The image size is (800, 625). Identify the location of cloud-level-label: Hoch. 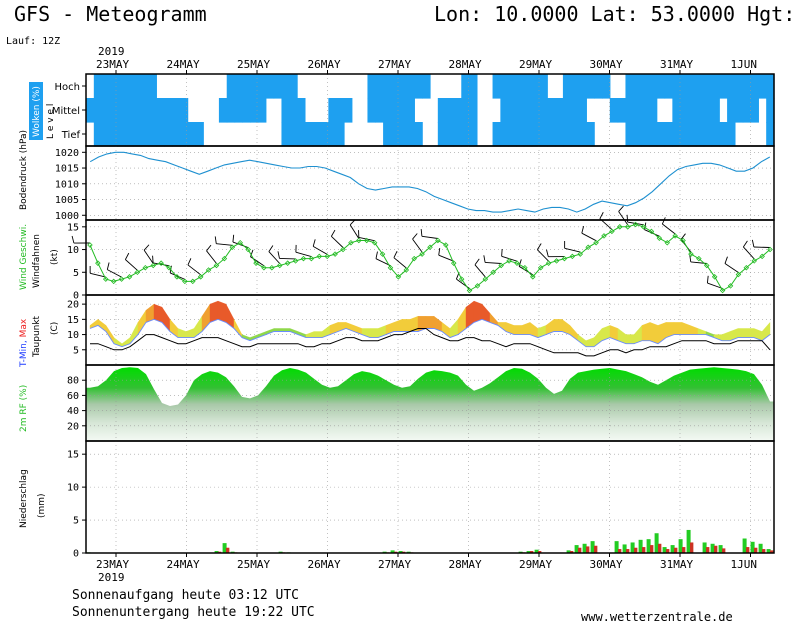
(67, 87).